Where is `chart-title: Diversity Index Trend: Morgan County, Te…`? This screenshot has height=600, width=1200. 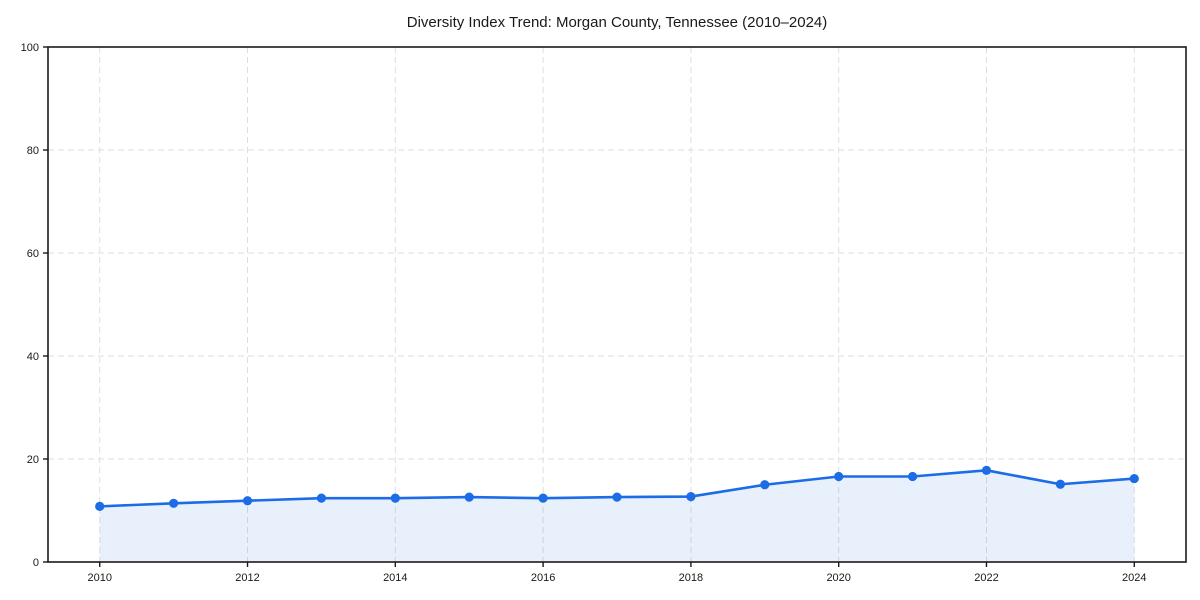 chart-title: Diversity Index Trend: Morgan County, Te… is located at coordinates (617, 22).